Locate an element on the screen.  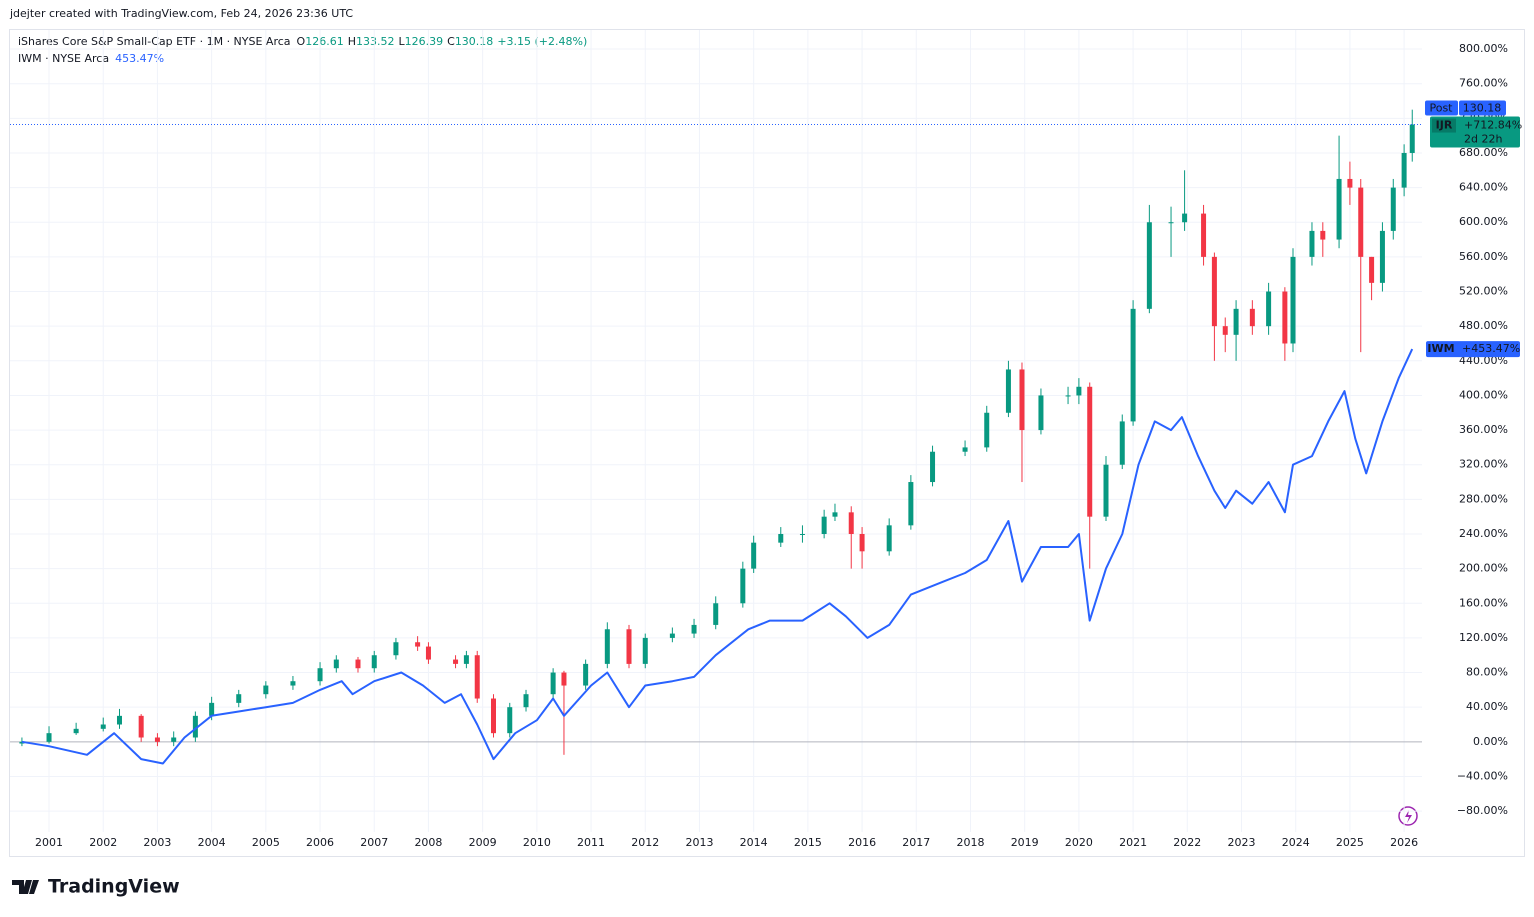
ohlc-value: 133.52 is located at coordinates (375, 41).